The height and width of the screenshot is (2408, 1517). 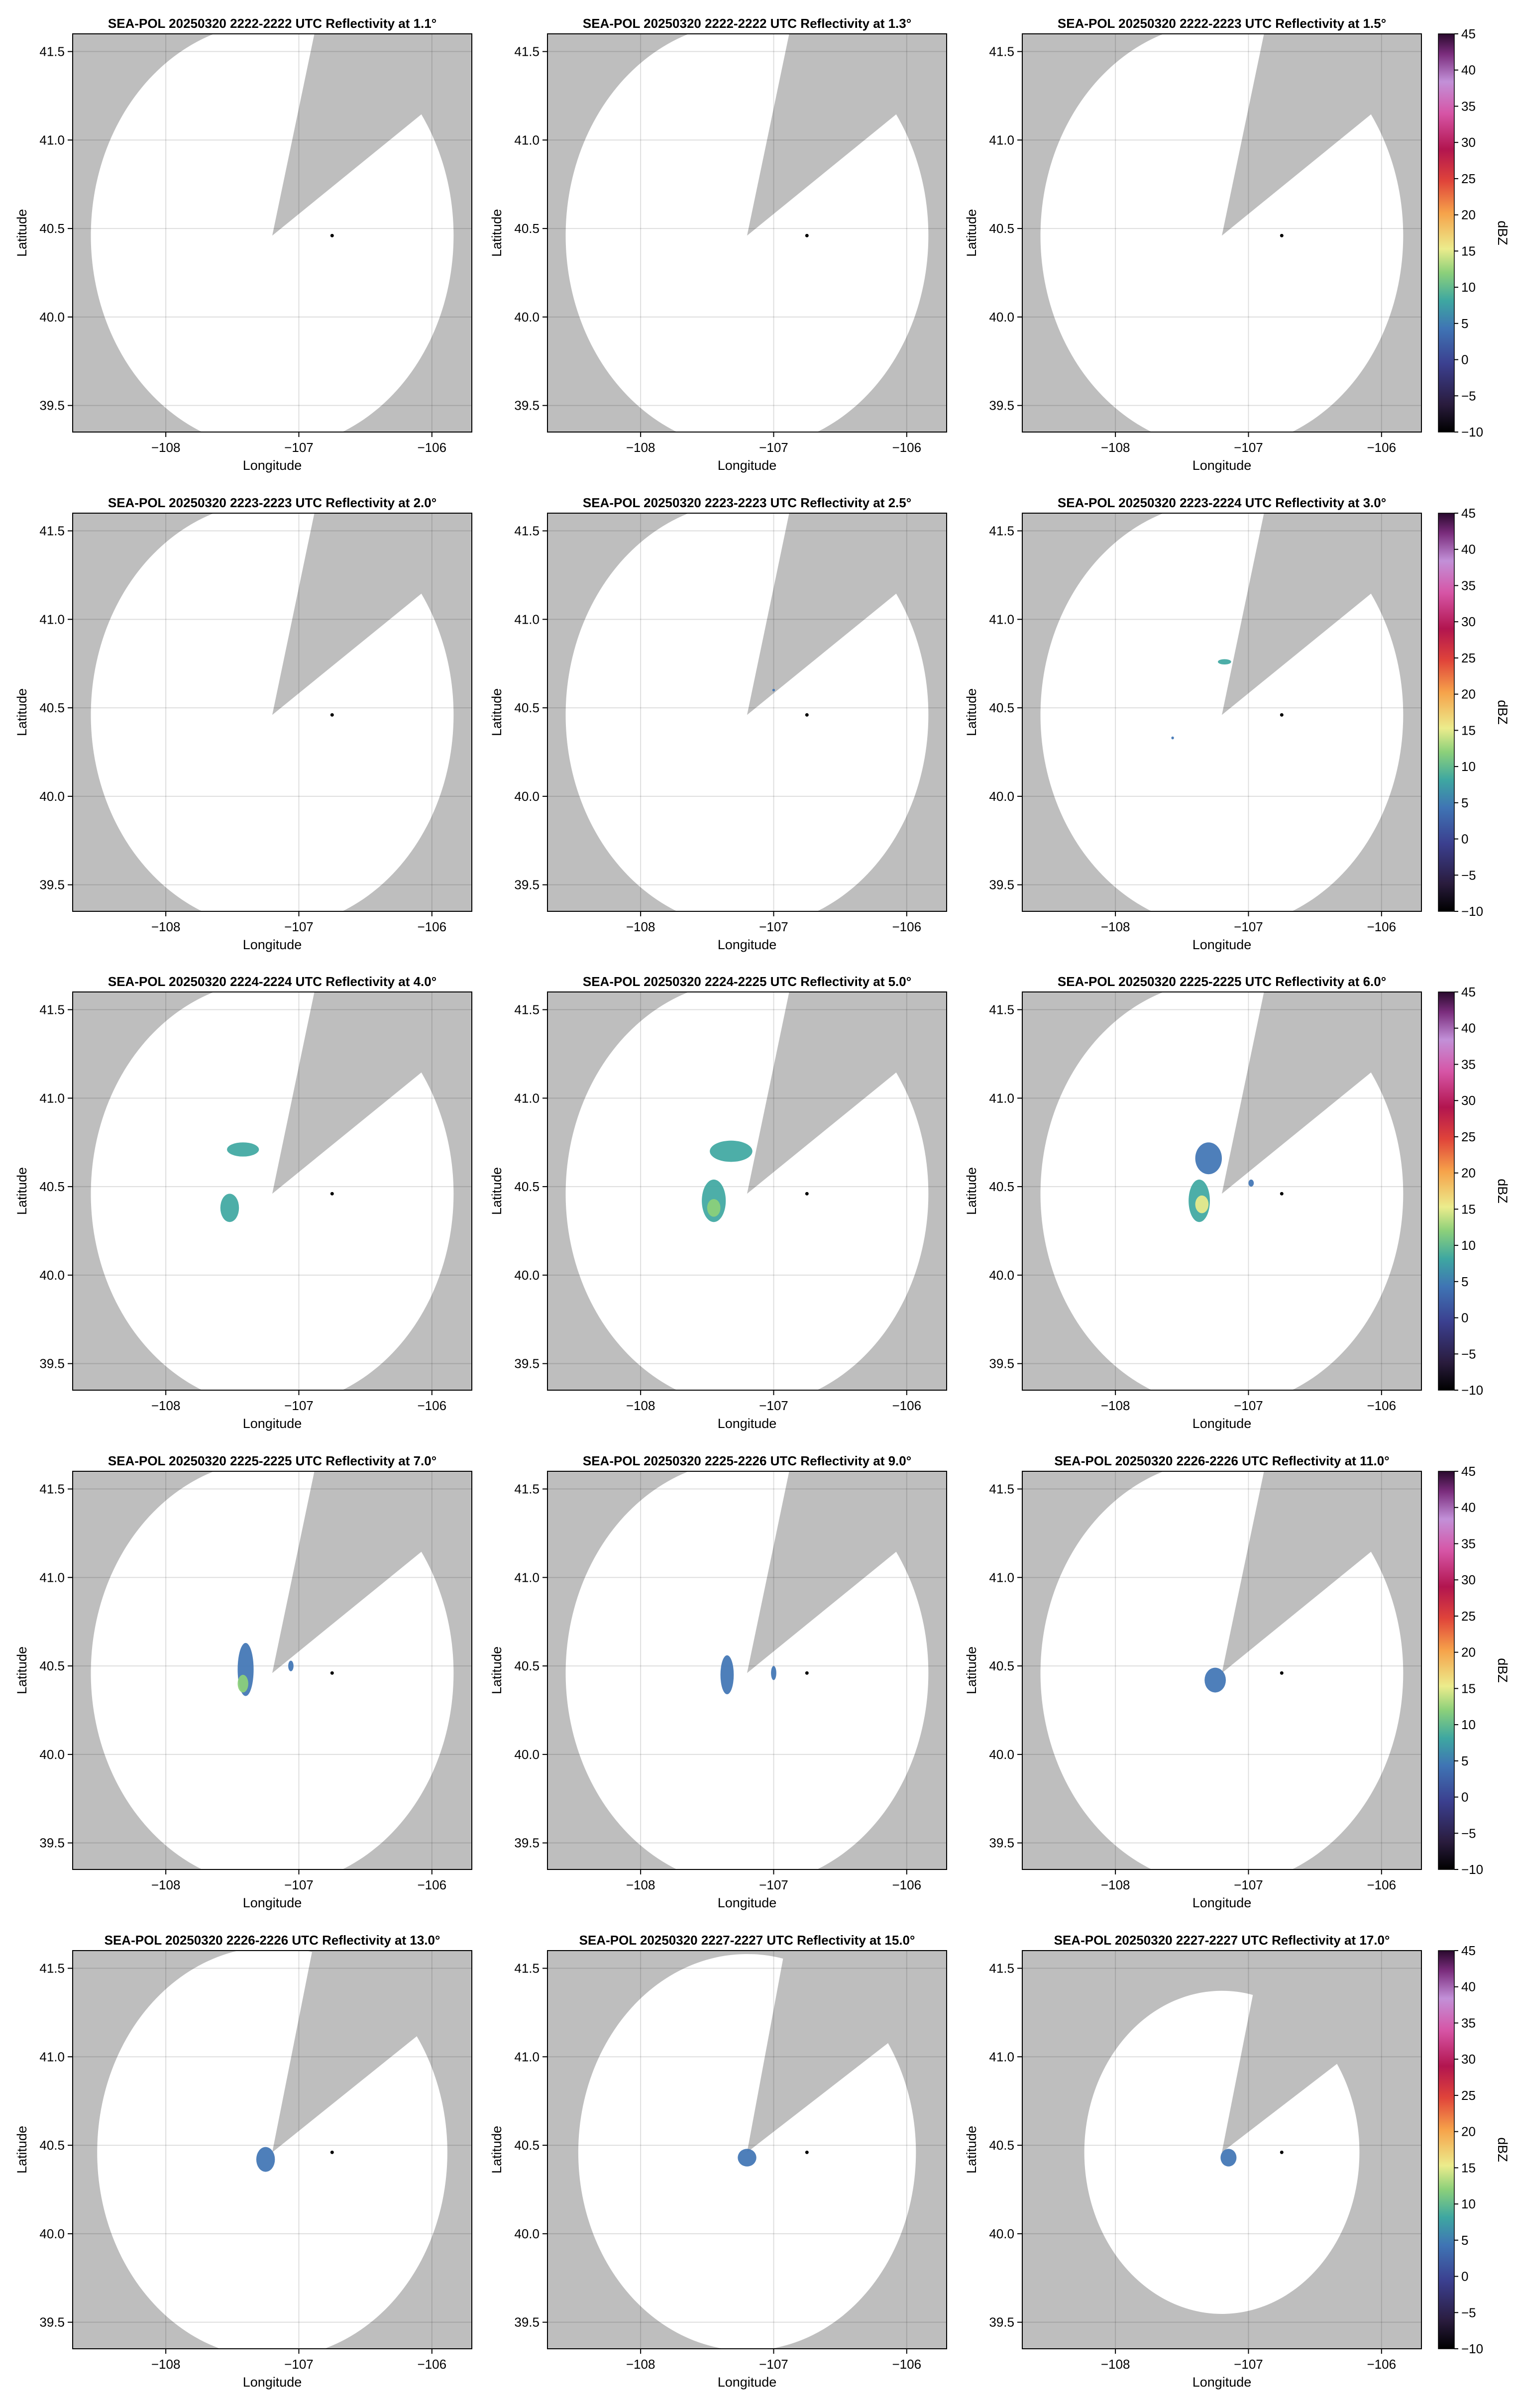 What do you see at coordinates (1474, 712) in the screenshot?
I see `colorbar: −10 −5 0 5 10 15 20 25 30 35 40 45 dBZ` at bounding box center [1474, 712].